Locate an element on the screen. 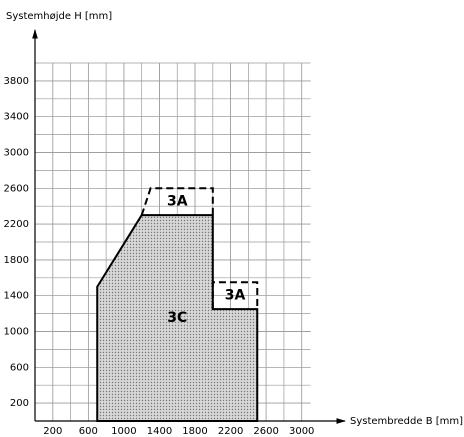 This screenshot has width=464, height=437. x-tick-label: 600 is located at coordinates (88, 431).